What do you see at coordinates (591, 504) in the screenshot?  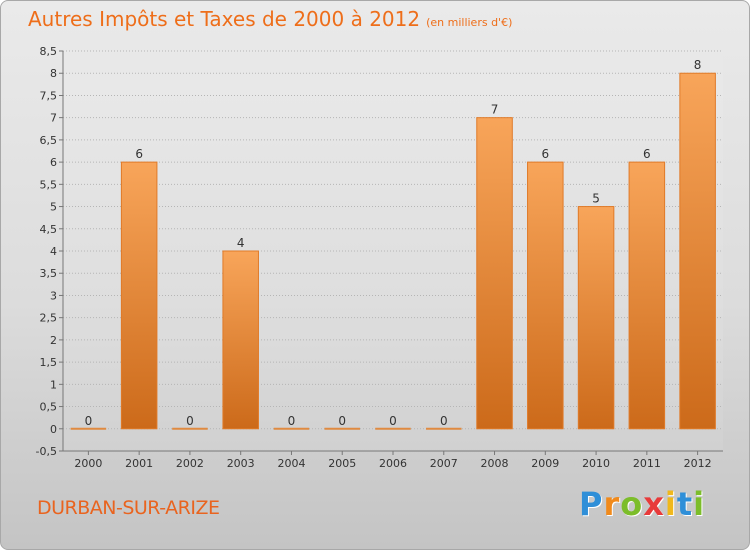 I see `logo-letter: P` at bounding box center [591, 504].